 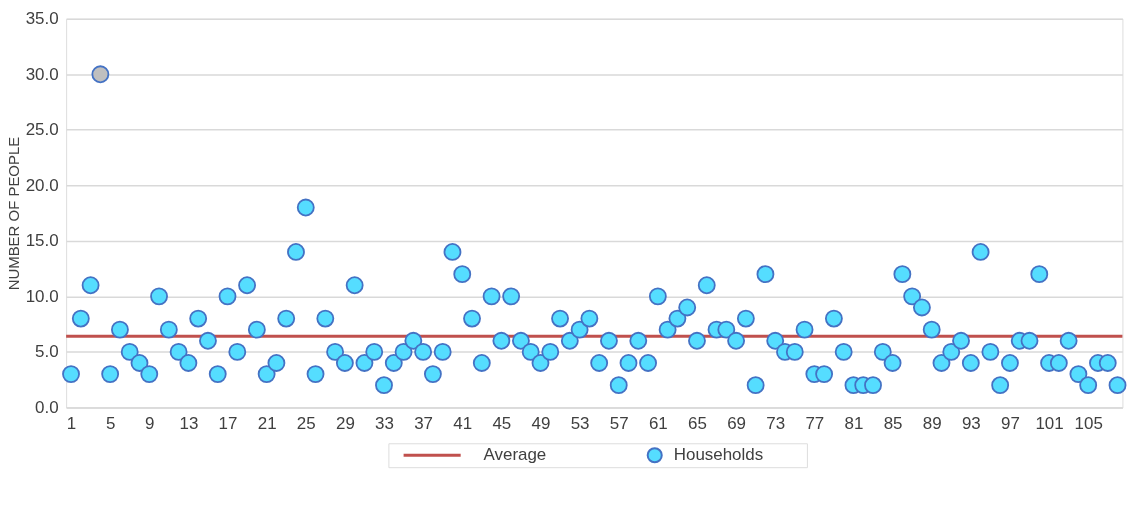 I want to click on x-tick-label: 21, so click(x=267, y=423).